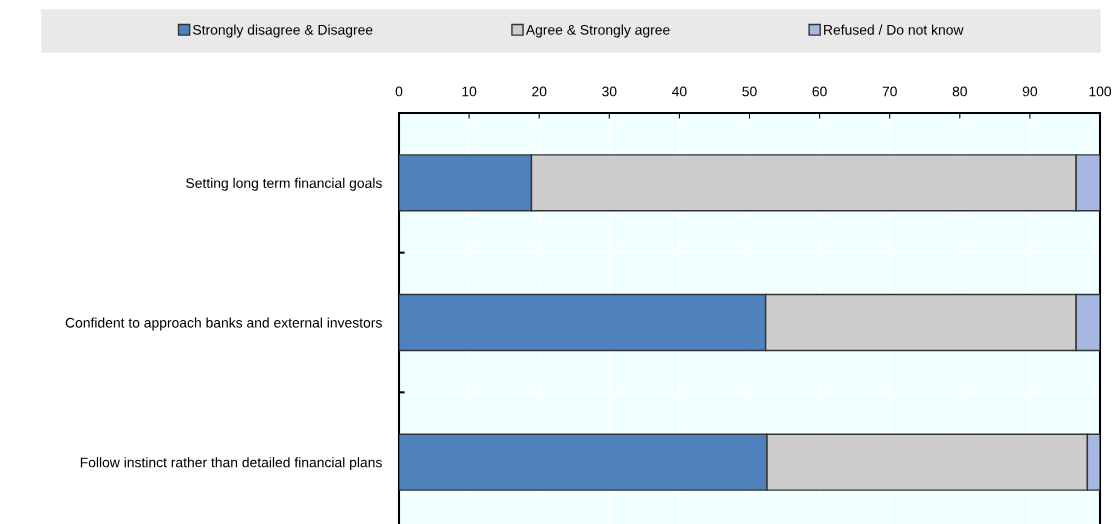 Image resolution: width=1117 pixels, height=524 pixels. Describe the element at coordinates (539, 91) in the screenshot. I see `x-tick-label: 20` at that location.